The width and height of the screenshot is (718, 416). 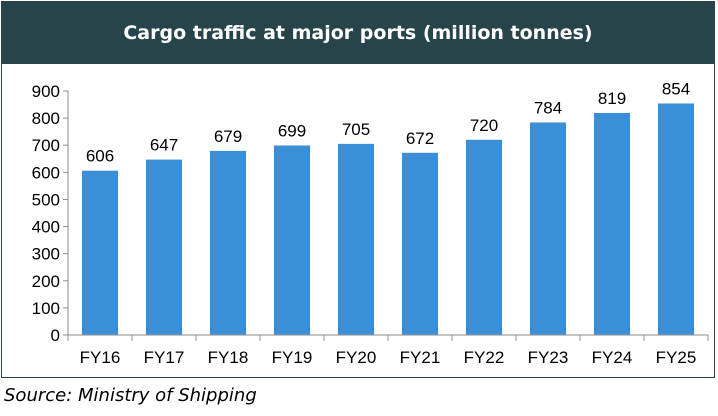 What do you see at coordinates (420, 138) in the screenshot?
I see `data-label-fy21: 672` at bounding box center [420, 138].